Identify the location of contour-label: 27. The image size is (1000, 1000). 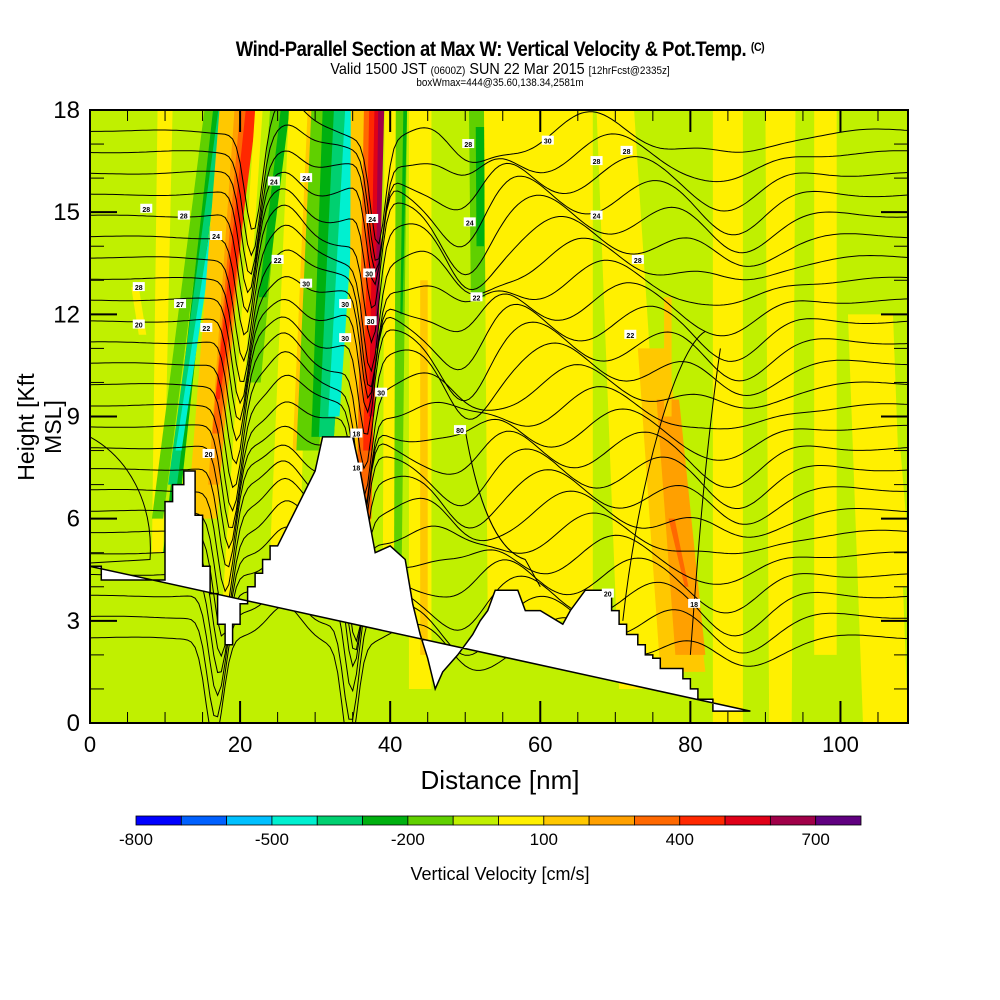
(180, 304).